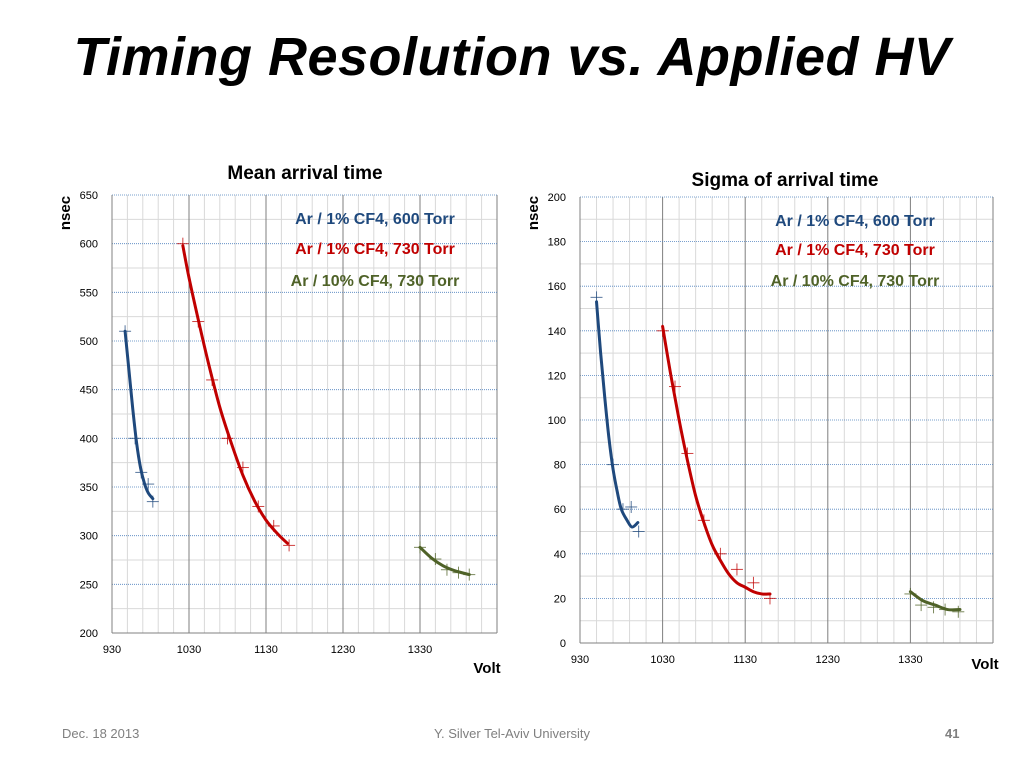 The height and width of the screenshot is (768, 1024). I want to click on y-tick-label: 20, so click(560, 599).